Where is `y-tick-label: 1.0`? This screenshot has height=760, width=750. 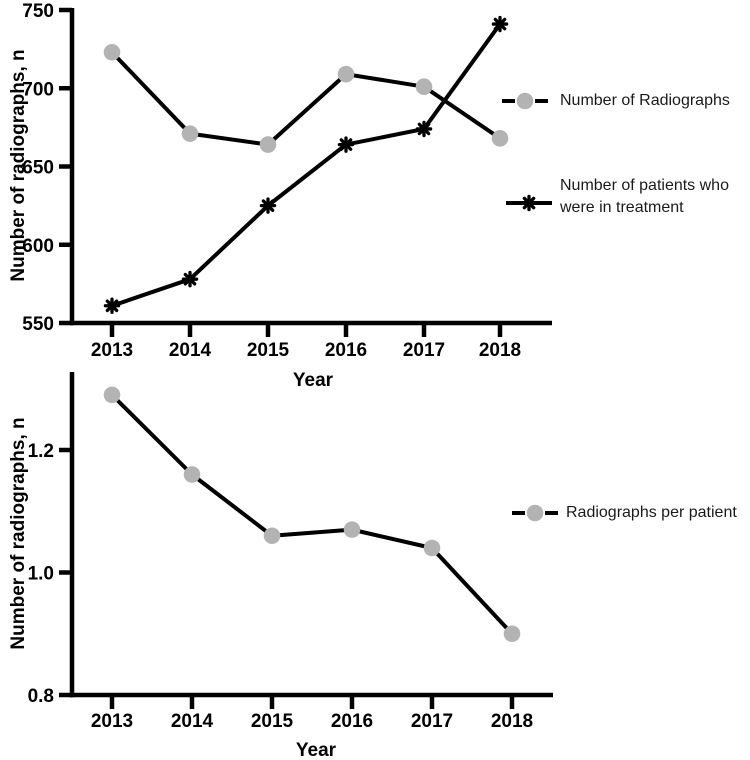
y-tick-label: 1.0 is located at coordinates (41, 574).